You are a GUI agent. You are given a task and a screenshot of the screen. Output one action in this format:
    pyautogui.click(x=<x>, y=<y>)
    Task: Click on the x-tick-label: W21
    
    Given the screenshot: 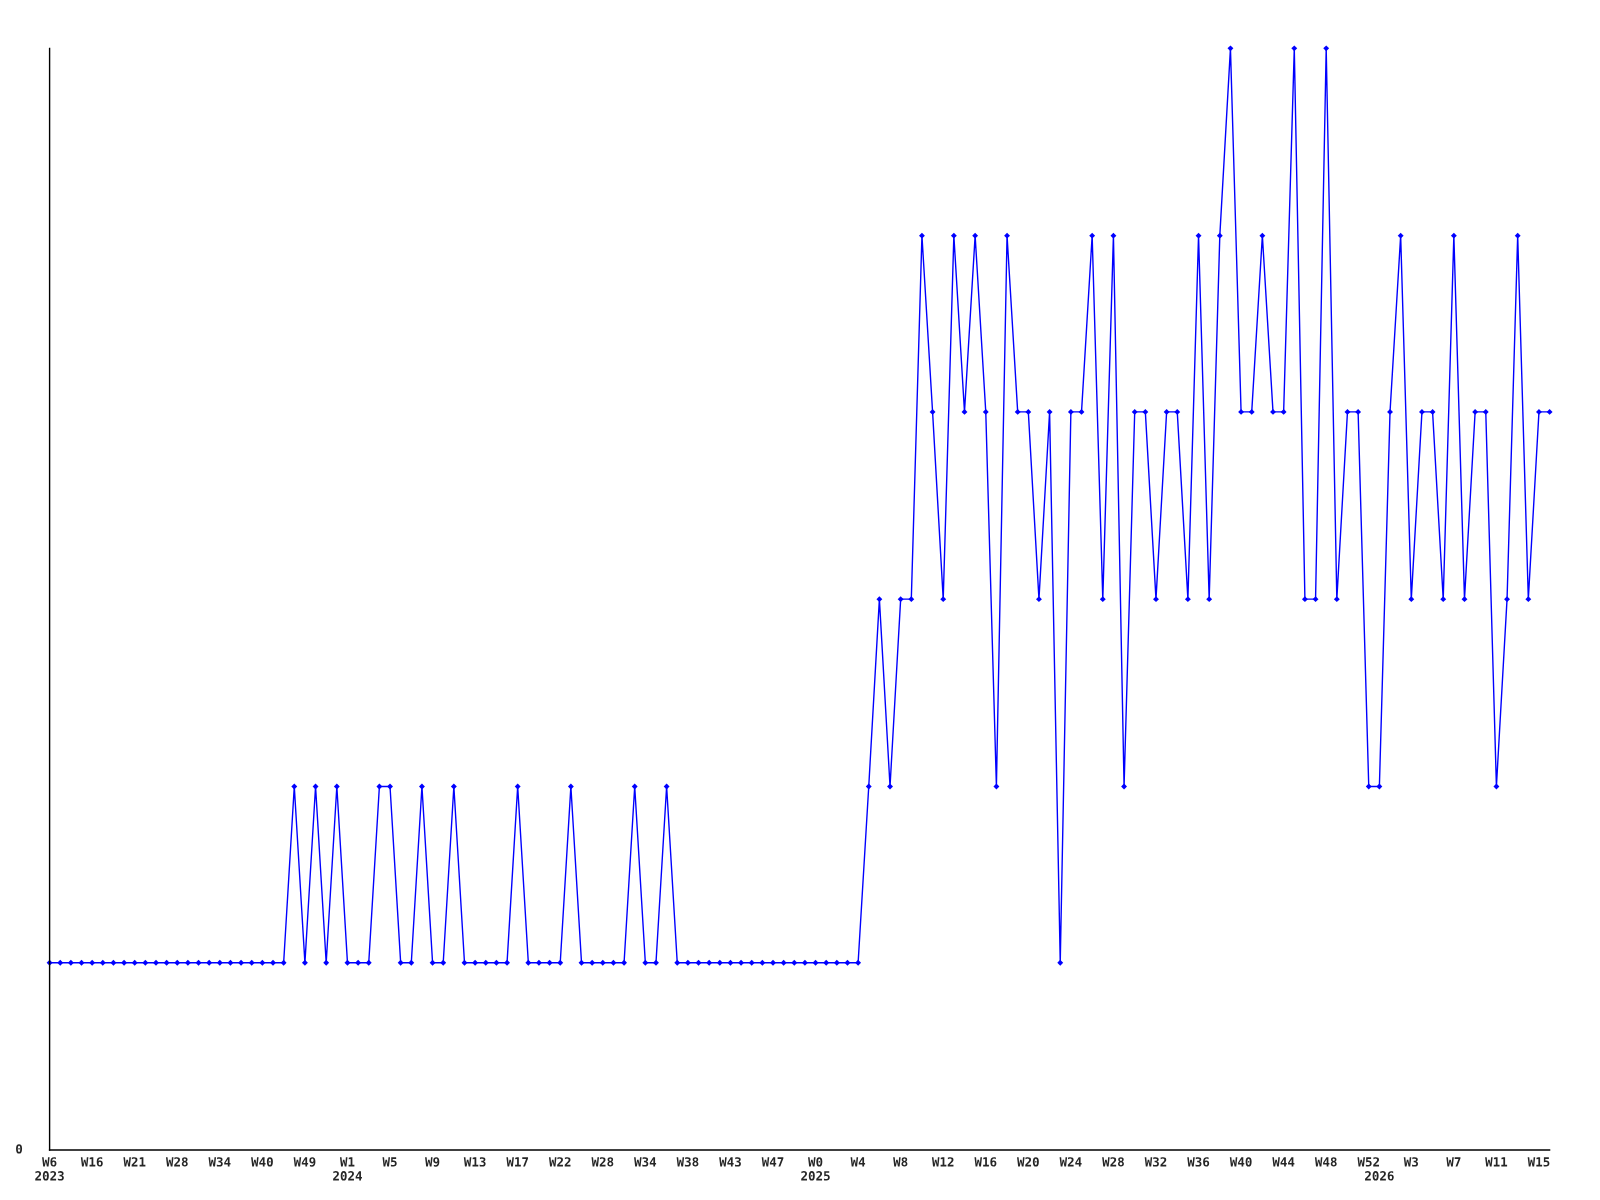 What is the action you would take?
    pyautogui.click(x=134, y=1162)
    